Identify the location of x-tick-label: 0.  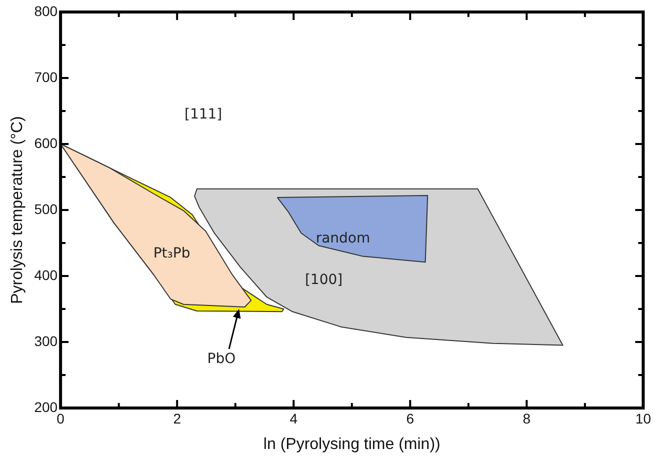
(60, 418).